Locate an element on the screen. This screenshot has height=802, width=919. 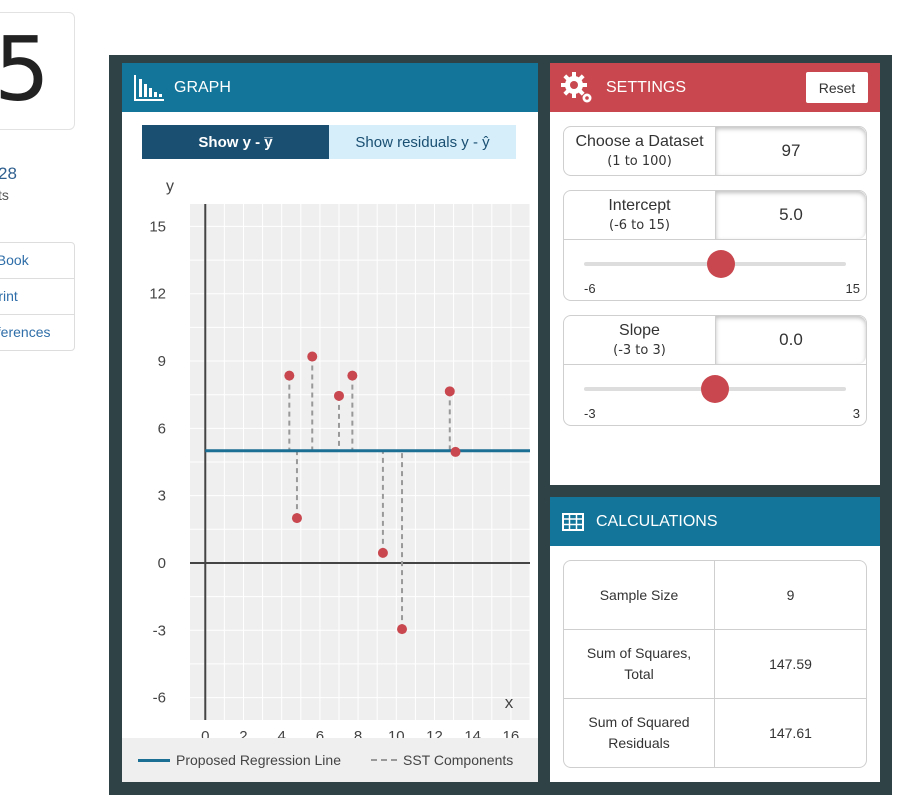
y-tick-label: 0 is located at coordinates (162, 563).